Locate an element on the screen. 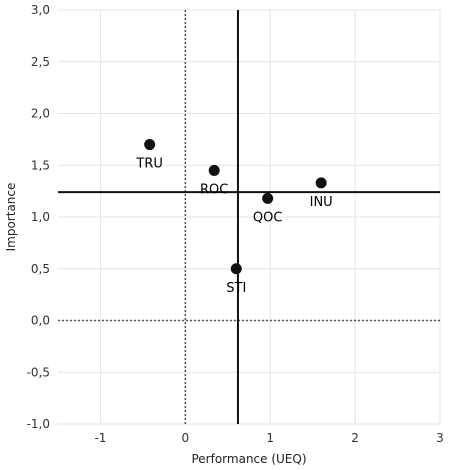 The image size is (449, 470). data-point-qoc is located at coordinates (268, 198).